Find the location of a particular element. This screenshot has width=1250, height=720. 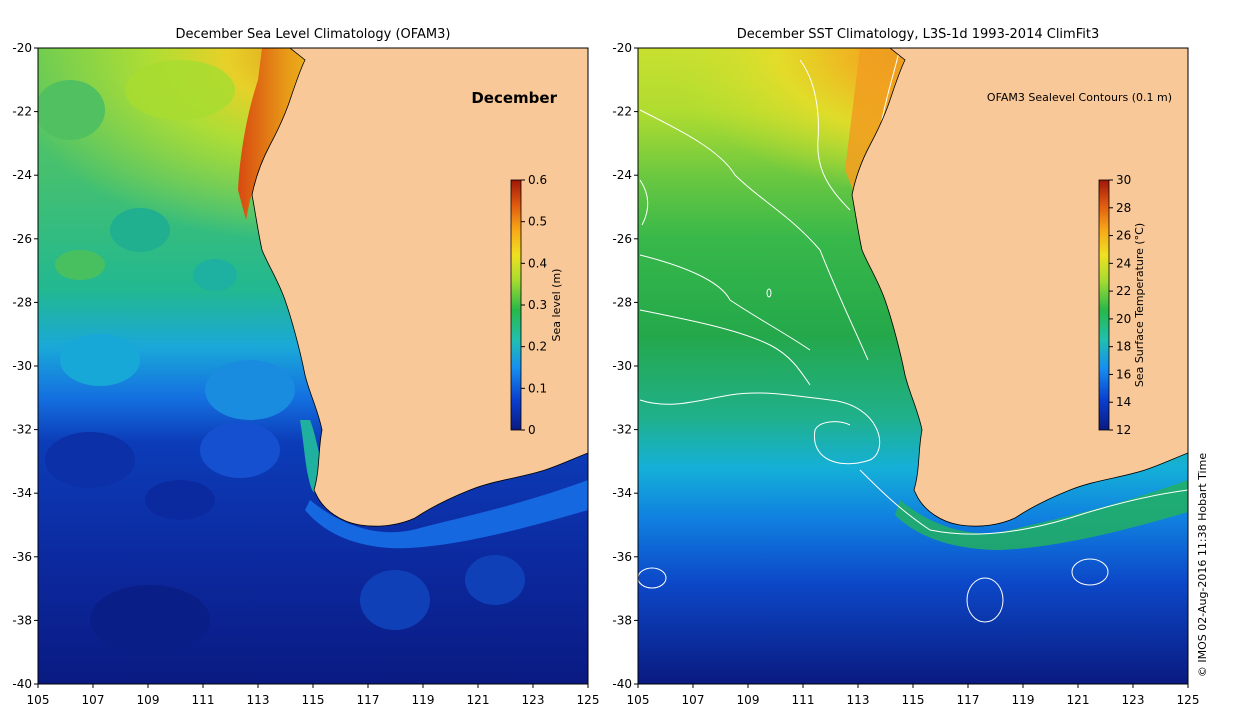

left-lon-axis: 105 107 109 111 113 115 117 119 121 123 125 is located at coordinates (313, 695).